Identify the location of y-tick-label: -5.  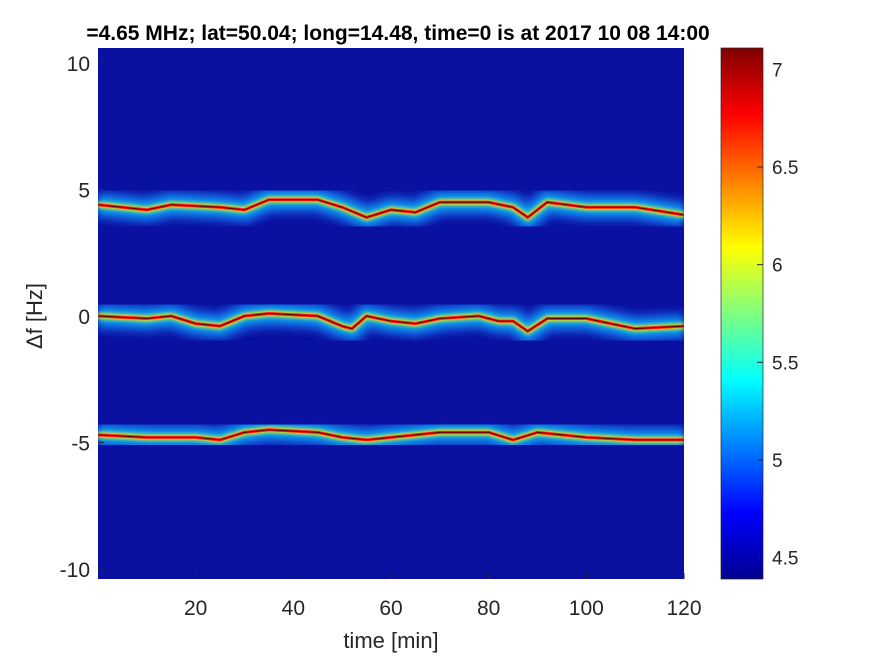
(80, 443).